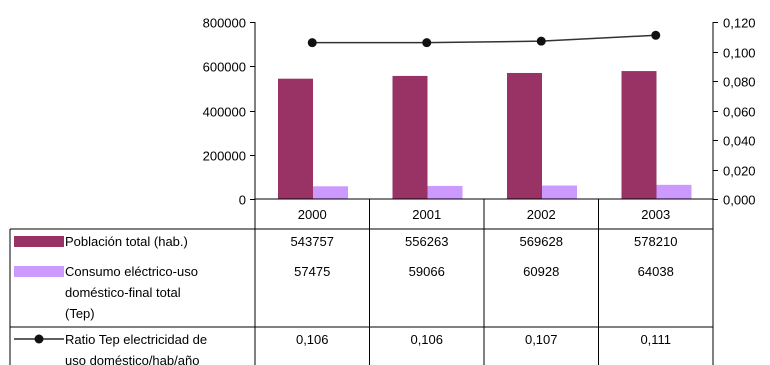 The height and width of the screenshot is (365, 770). What do you see at coordinates (131, 271) in the screenshot?
I see `series-name: Consumo eléctrico-uso` at bounding box center [131, 271].